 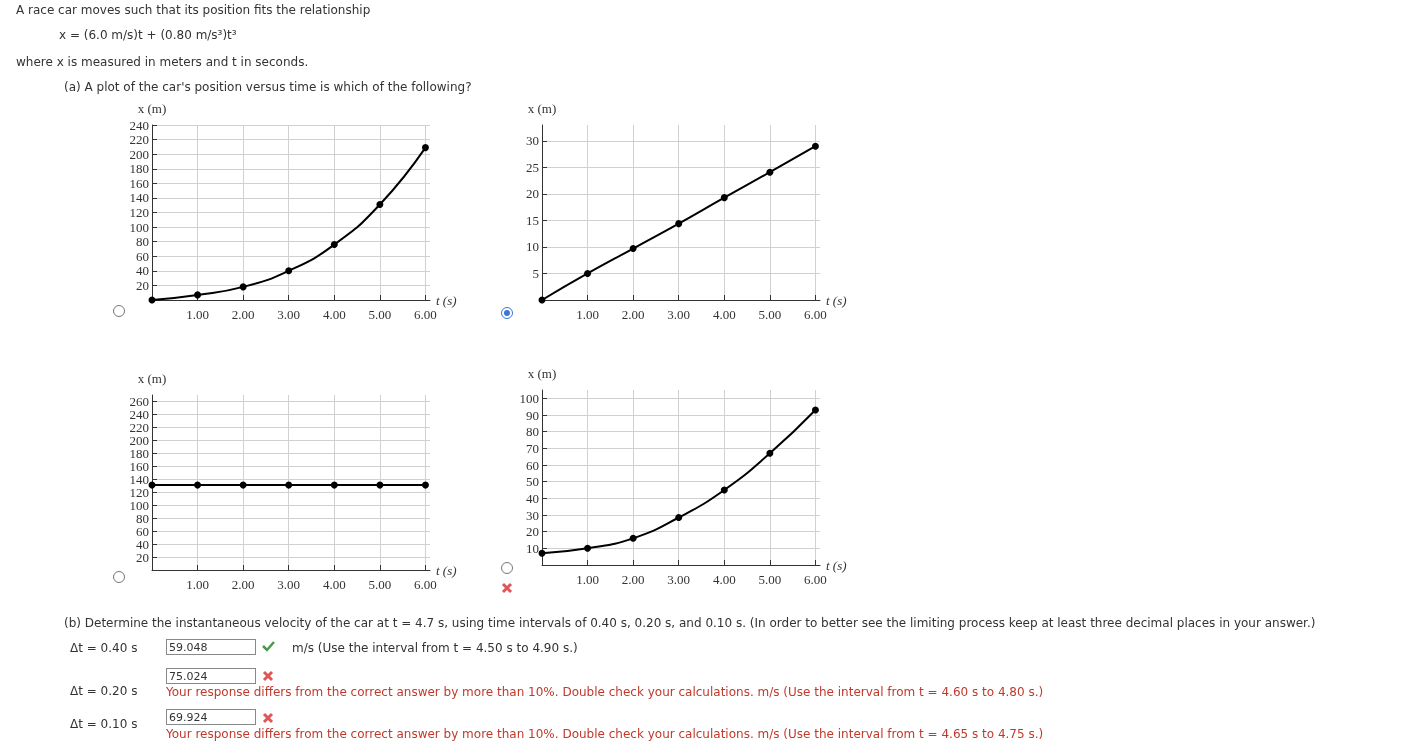 I want to click on y-tick-label: 5, so click(x=535, y=273).